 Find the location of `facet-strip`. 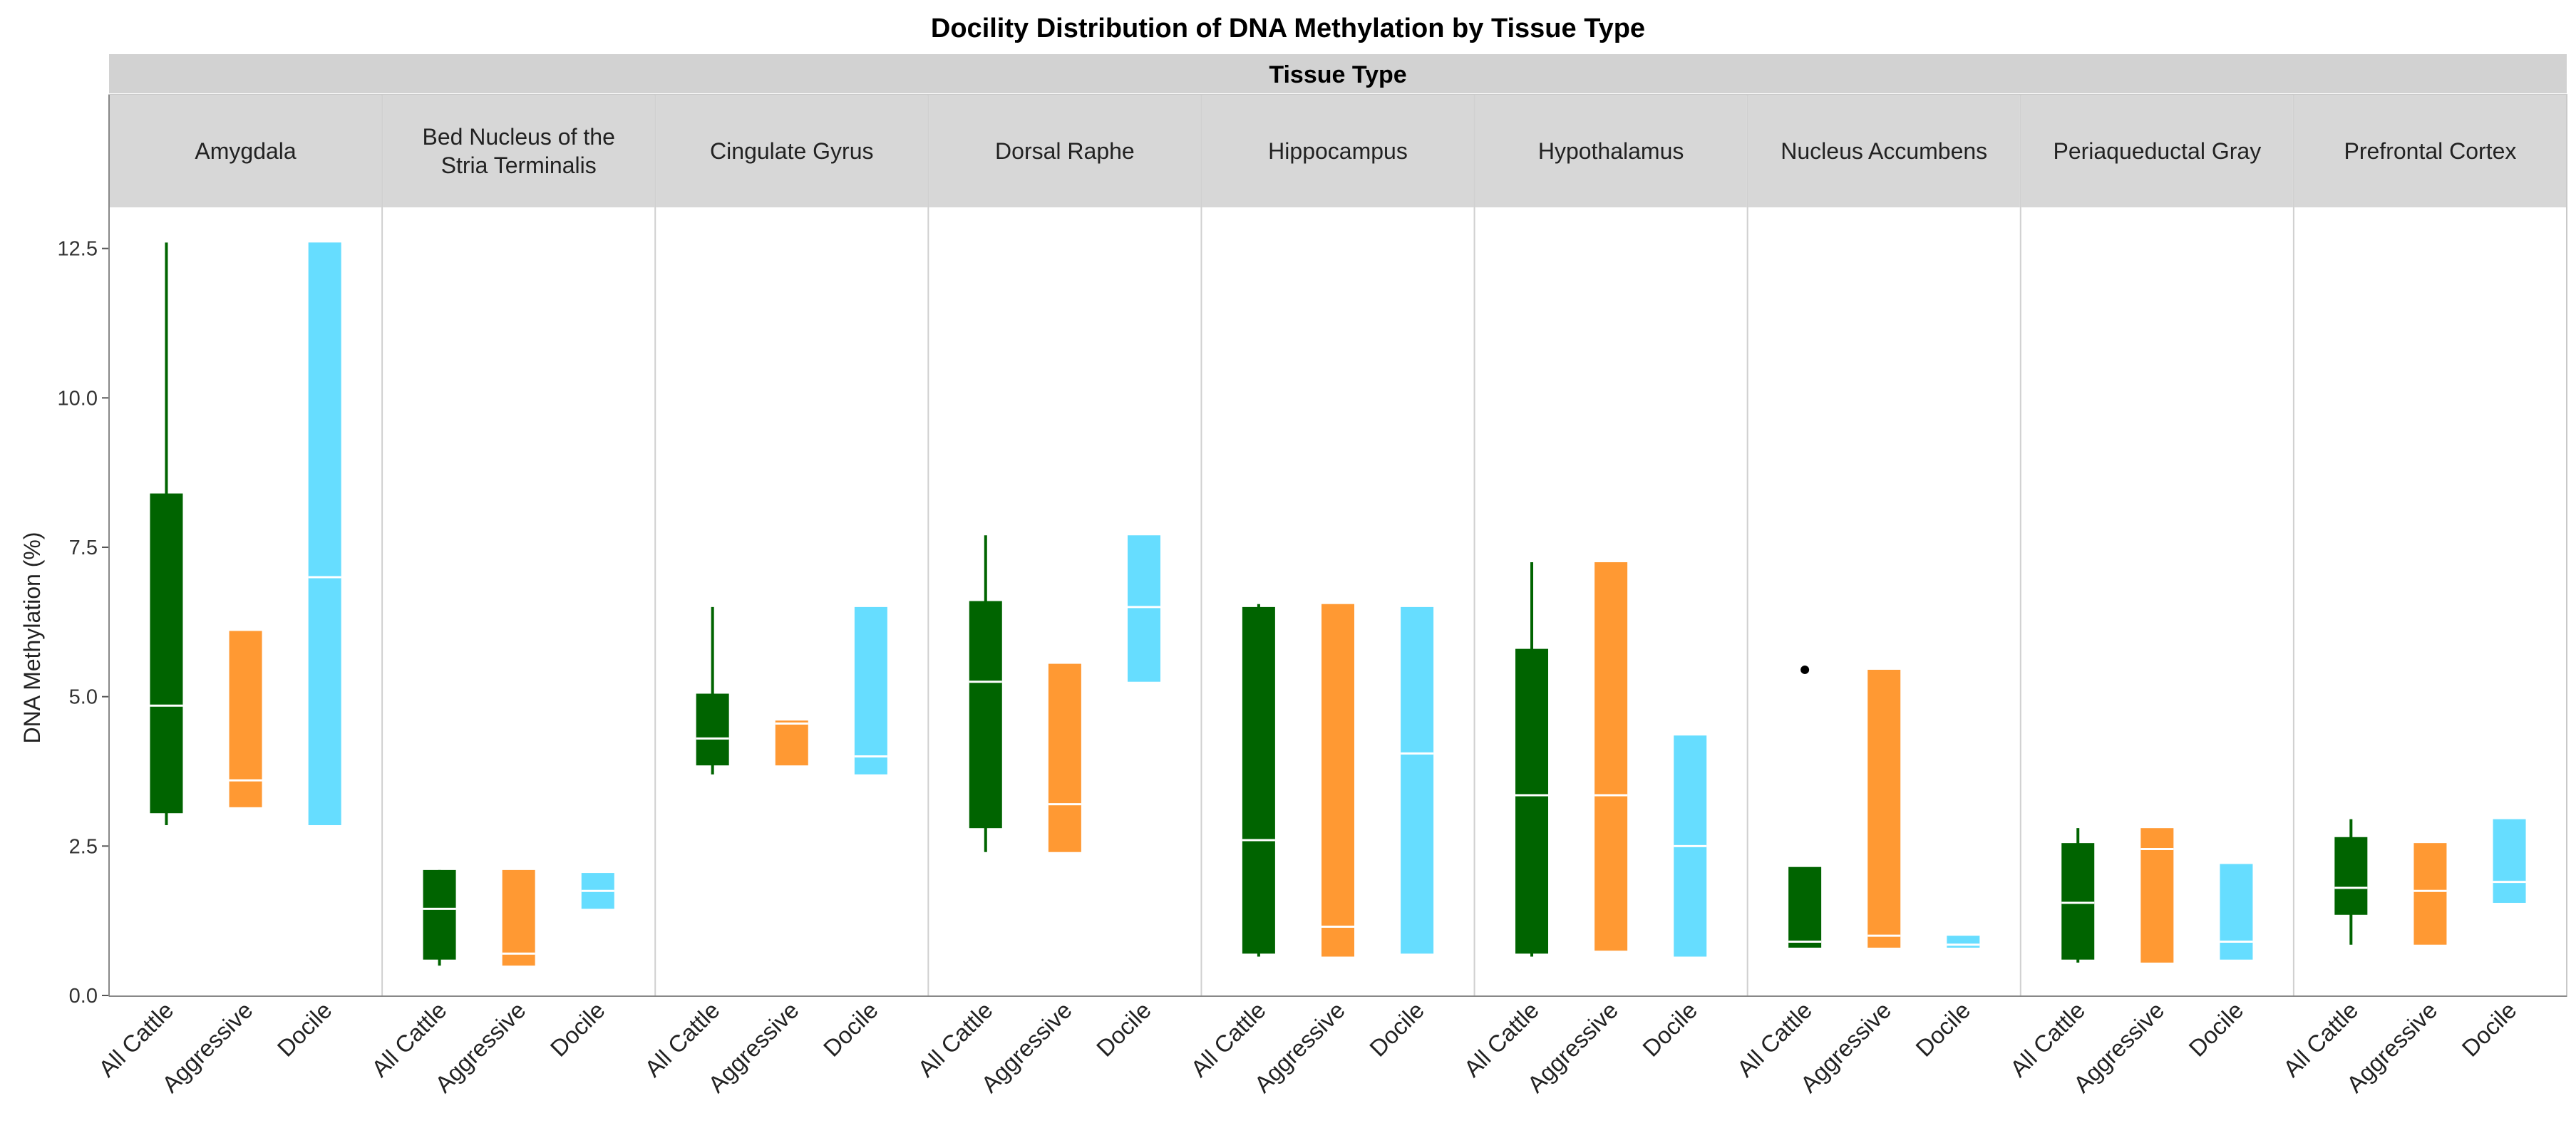

facet-strip is located at coordinates (1338, 73).